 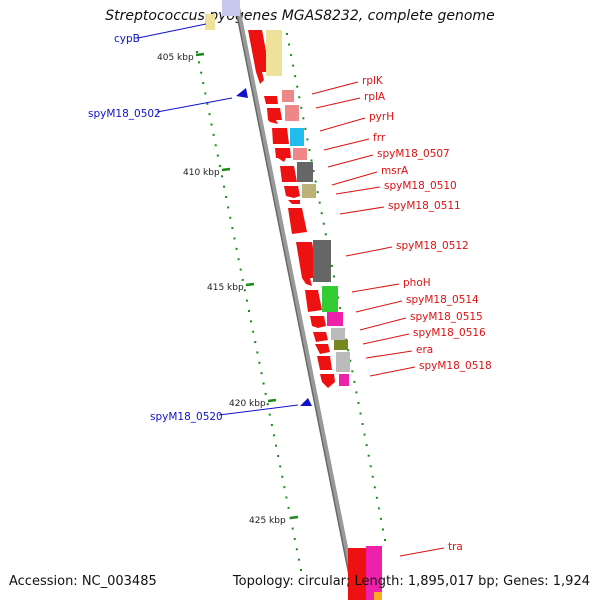 I want to click on tick-label: 405 kbp, so click(x=175, y=58).